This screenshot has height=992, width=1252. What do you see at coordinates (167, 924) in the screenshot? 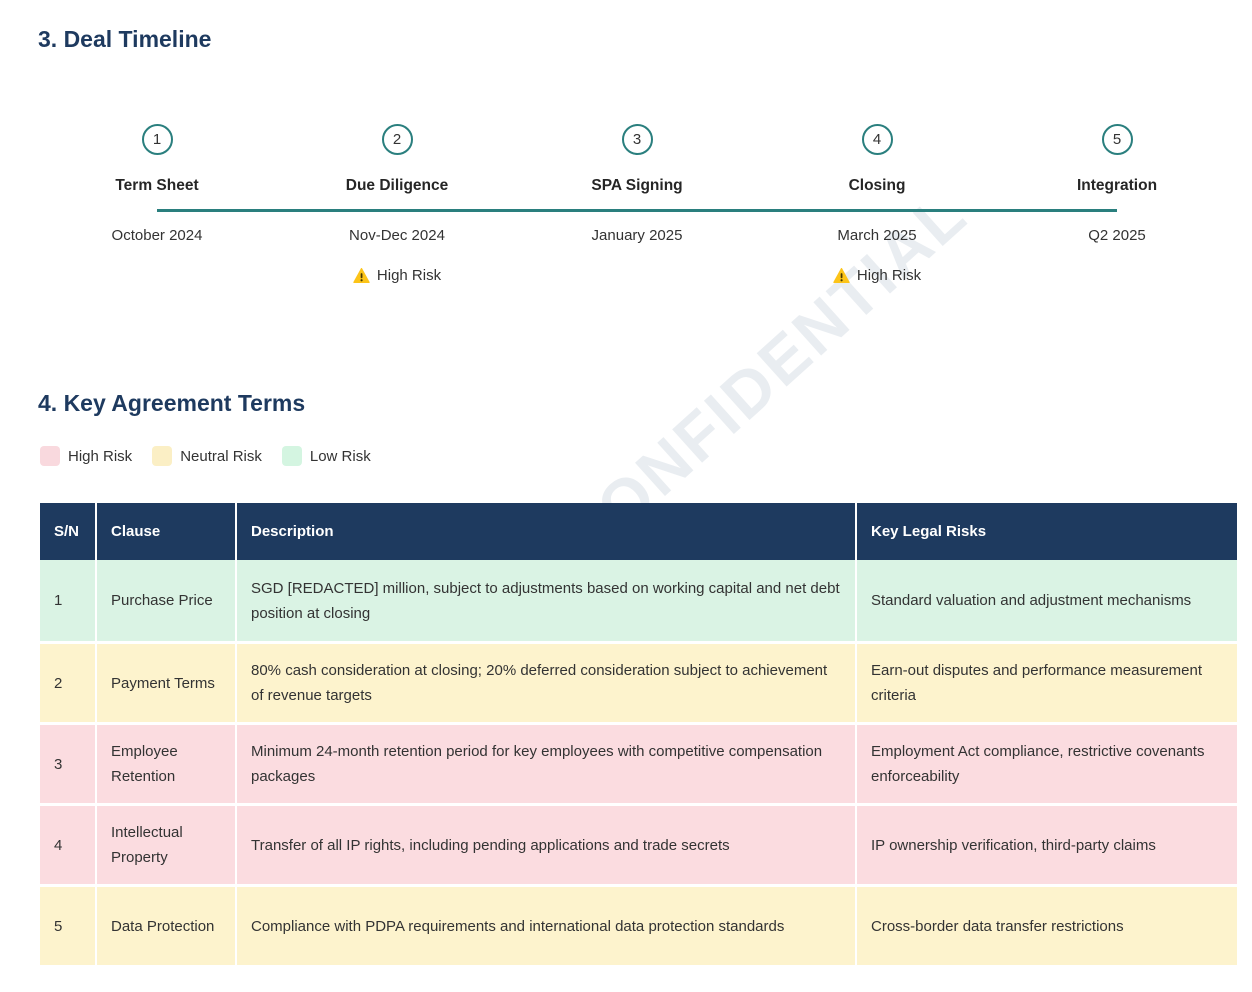
I see `cell-clause: Data Protection` at bounding box center [167, 924].